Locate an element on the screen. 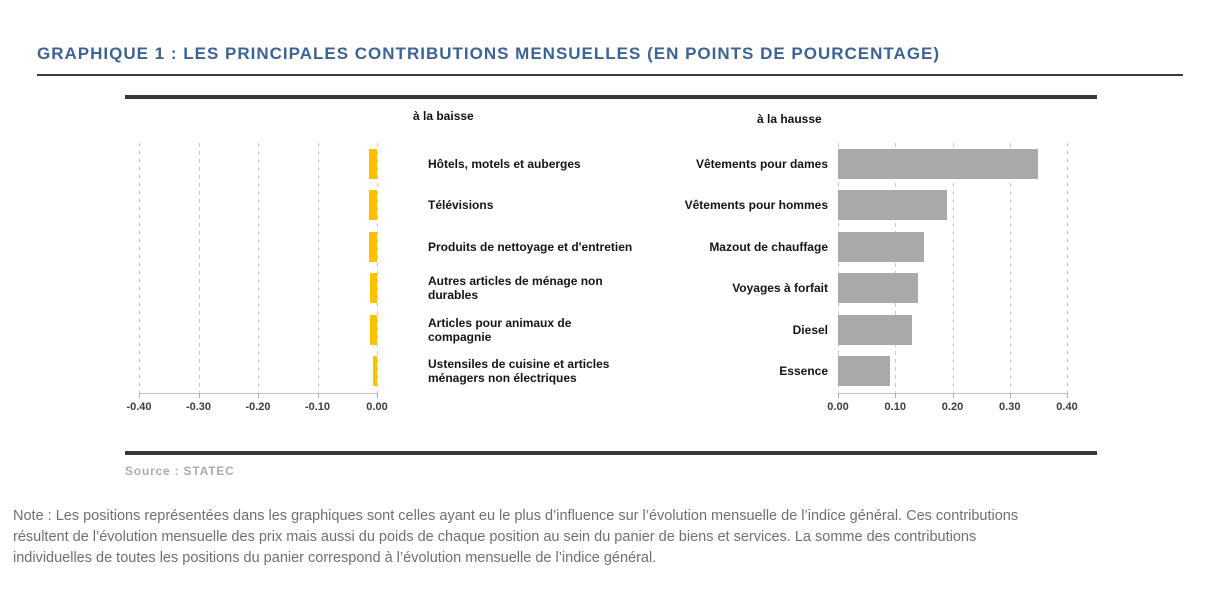  title-underline-rule is located at coordinates (610, 75).